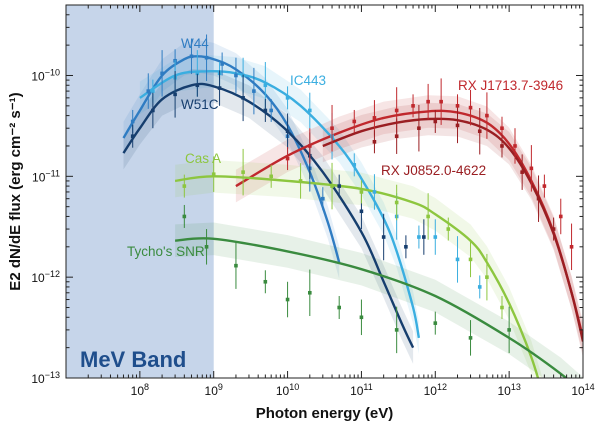 The height and width of the screenshot is (430, 595). Describe the element at coordinates (195, 43) in the screenshot. I see `w44-label: W44` at that location.